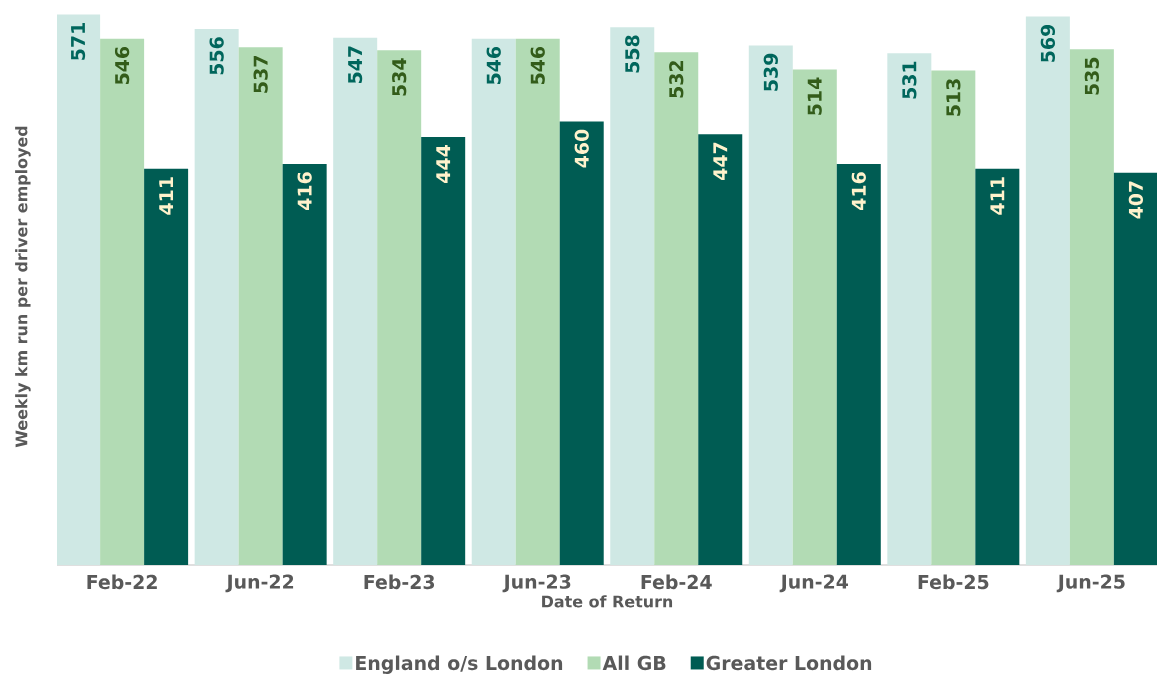 The width and height of the screenshot is (1163, 688). What do you see at coordinates (1090, 583) in the screenshot?
I see `x-tick-label: Jun-25` at bounding box center [1090, 583].